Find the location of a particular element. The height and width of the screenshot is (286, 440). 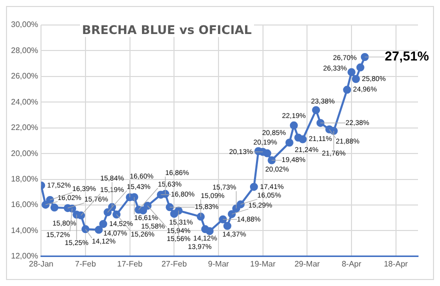

y-tick-label: 26,00% is located at coordinates (24, 76).